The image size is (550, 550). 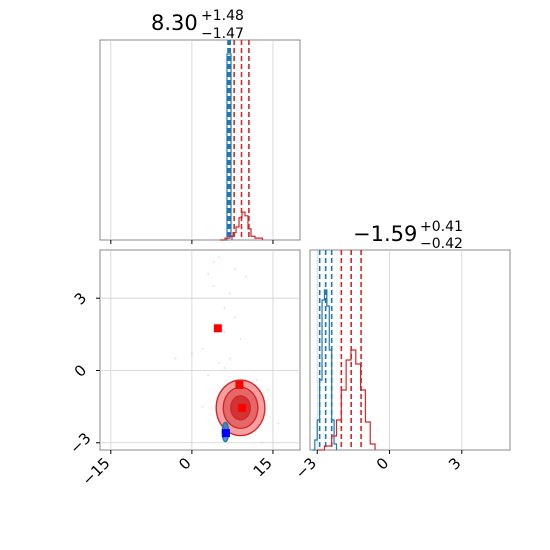 What do you see at coordinates (80, 370) in the screenshot?
I see `joint-y-tick-label: 0` at bounding box center [80, 370].